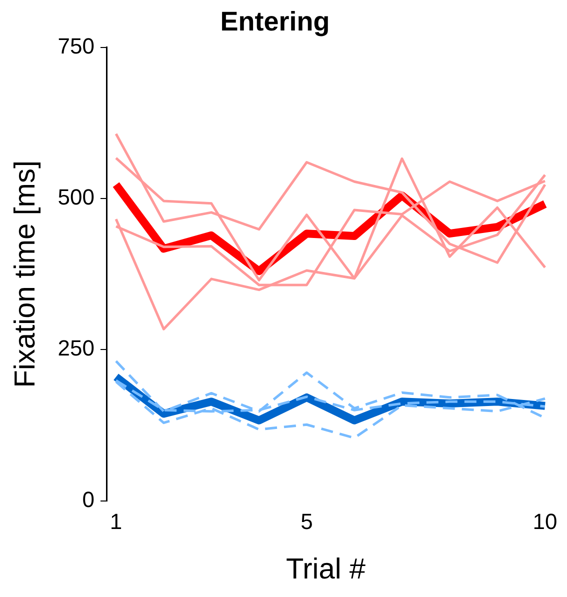 The image size is (567, 597). What do you see at coordinates (76, 45) in the screenshot?
I see `y-tick-label: 750` at bounding box center [76, 45].